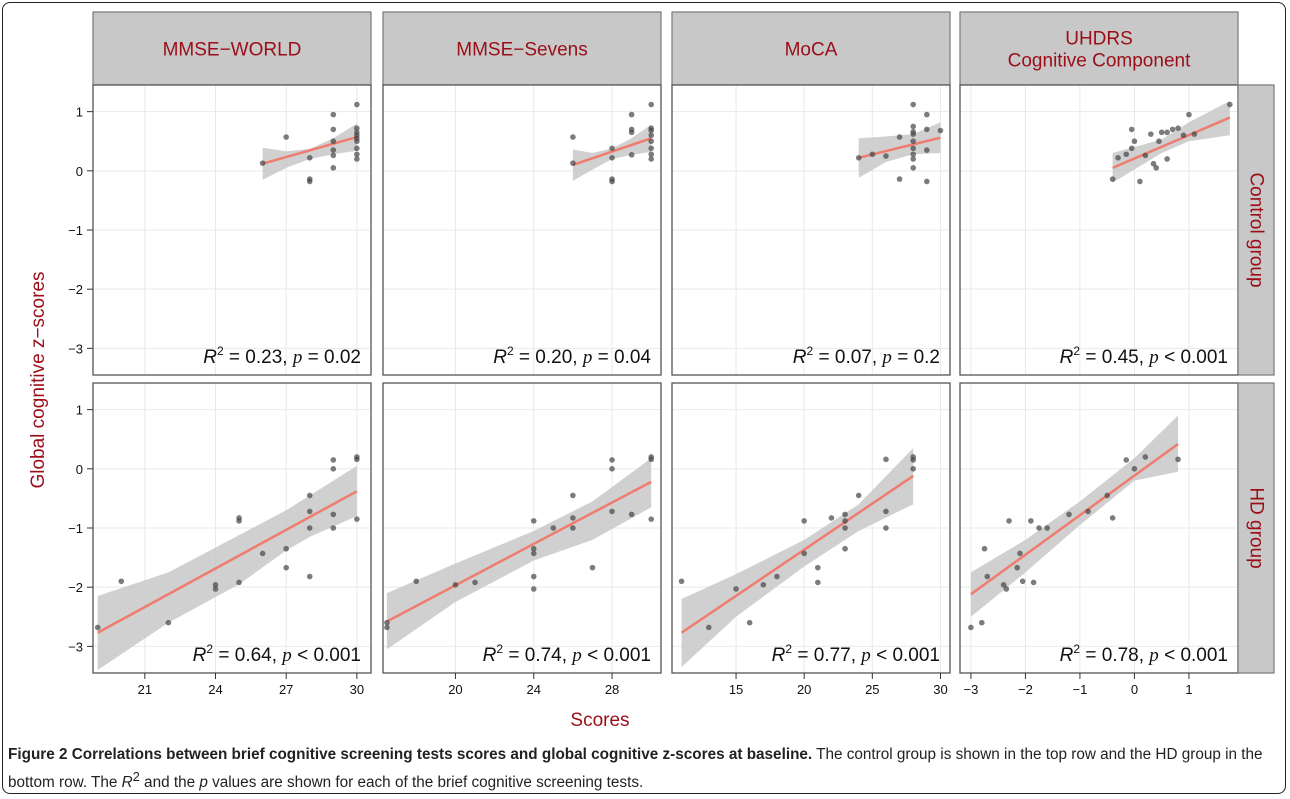 The width and height of the screenshot is (1290, 799). What do you see at coordinates (797, 558) in the screenshot?
I see `confidence-band` at bounding box center [797, 558].